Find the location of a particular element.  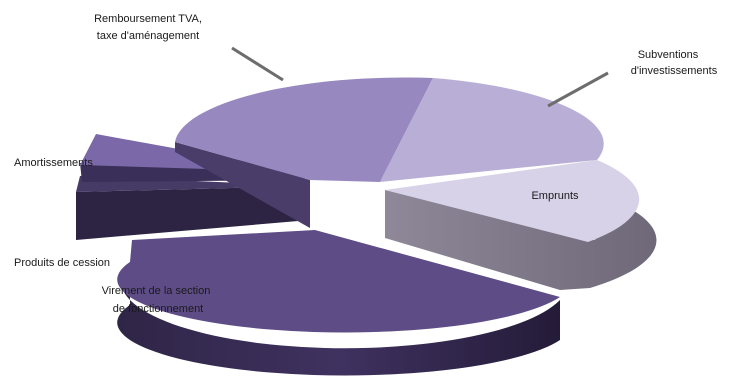

label-amortissements: Amortissements is located at coordinates (53, 163).